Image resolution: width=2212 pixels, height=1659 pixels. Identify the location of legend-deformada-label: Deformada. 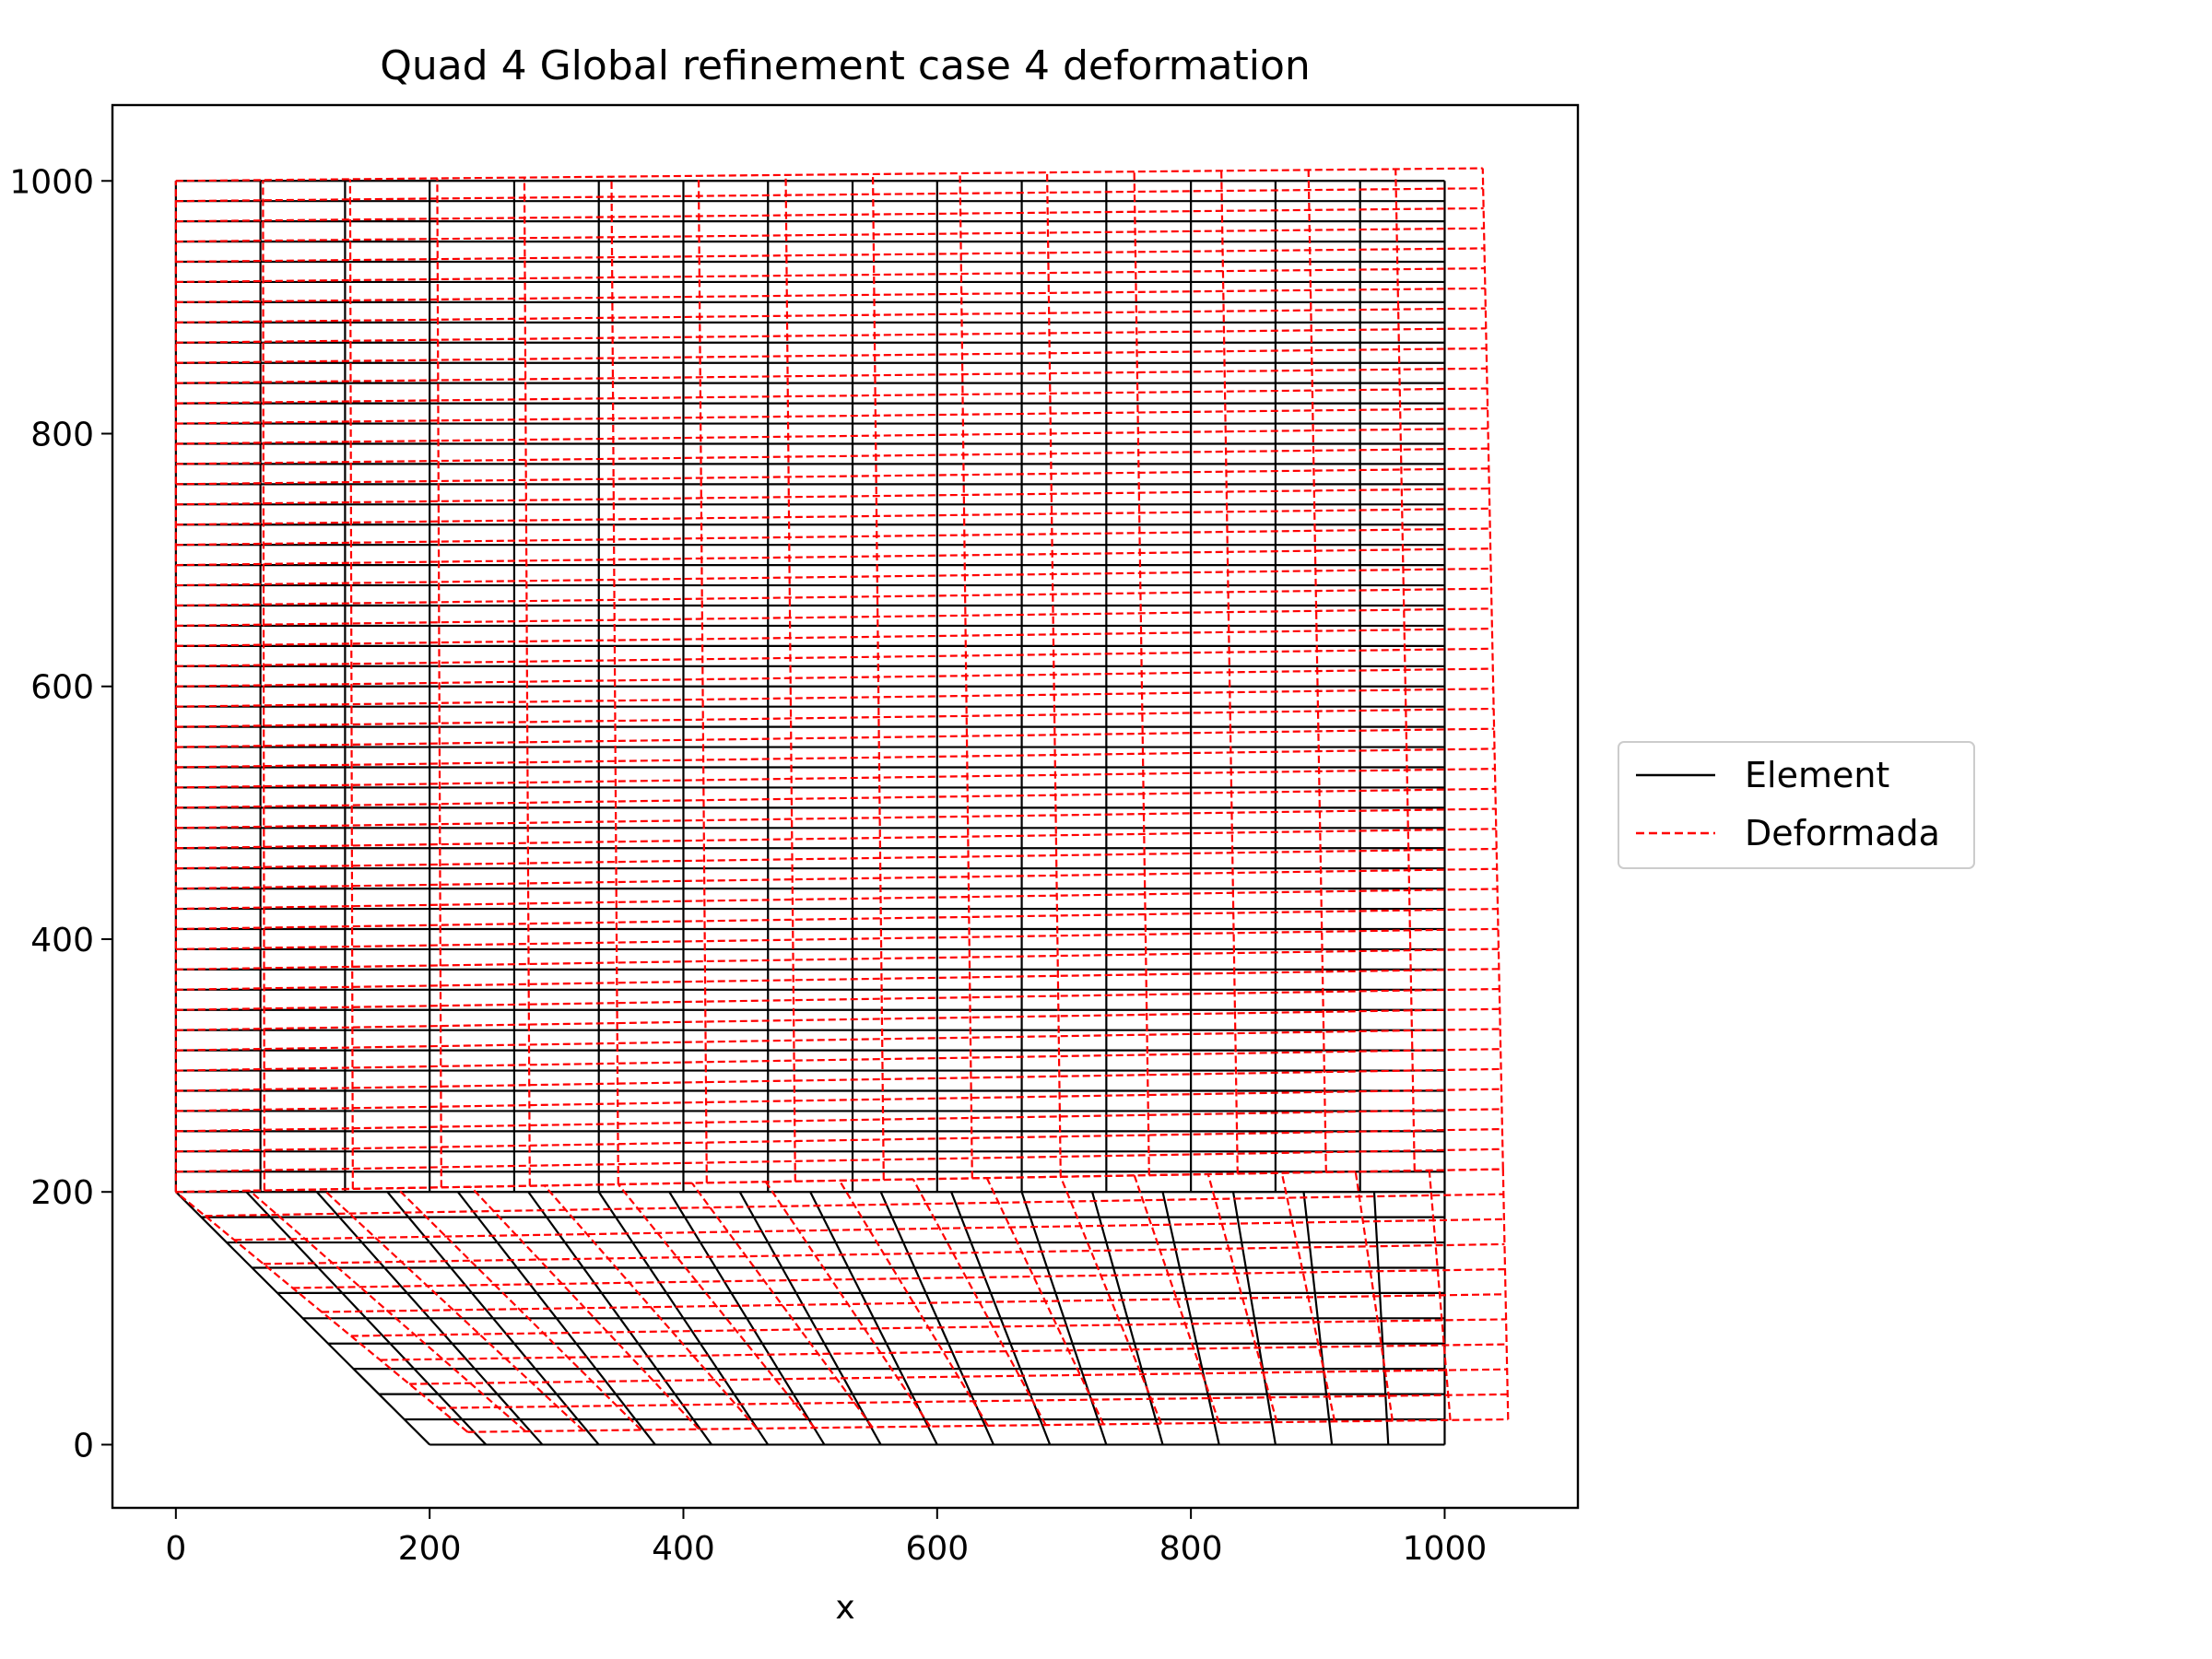
(1842, 833).